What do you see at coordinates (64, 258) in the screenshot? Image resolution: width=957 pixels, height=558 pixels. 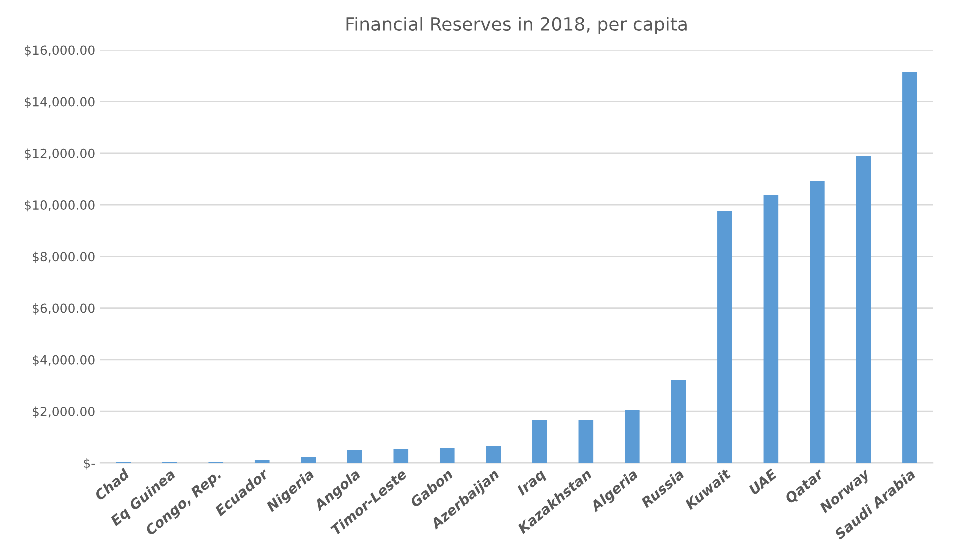 I see `y-tick-label: $8,000.00` at bounding box center [64, 258].